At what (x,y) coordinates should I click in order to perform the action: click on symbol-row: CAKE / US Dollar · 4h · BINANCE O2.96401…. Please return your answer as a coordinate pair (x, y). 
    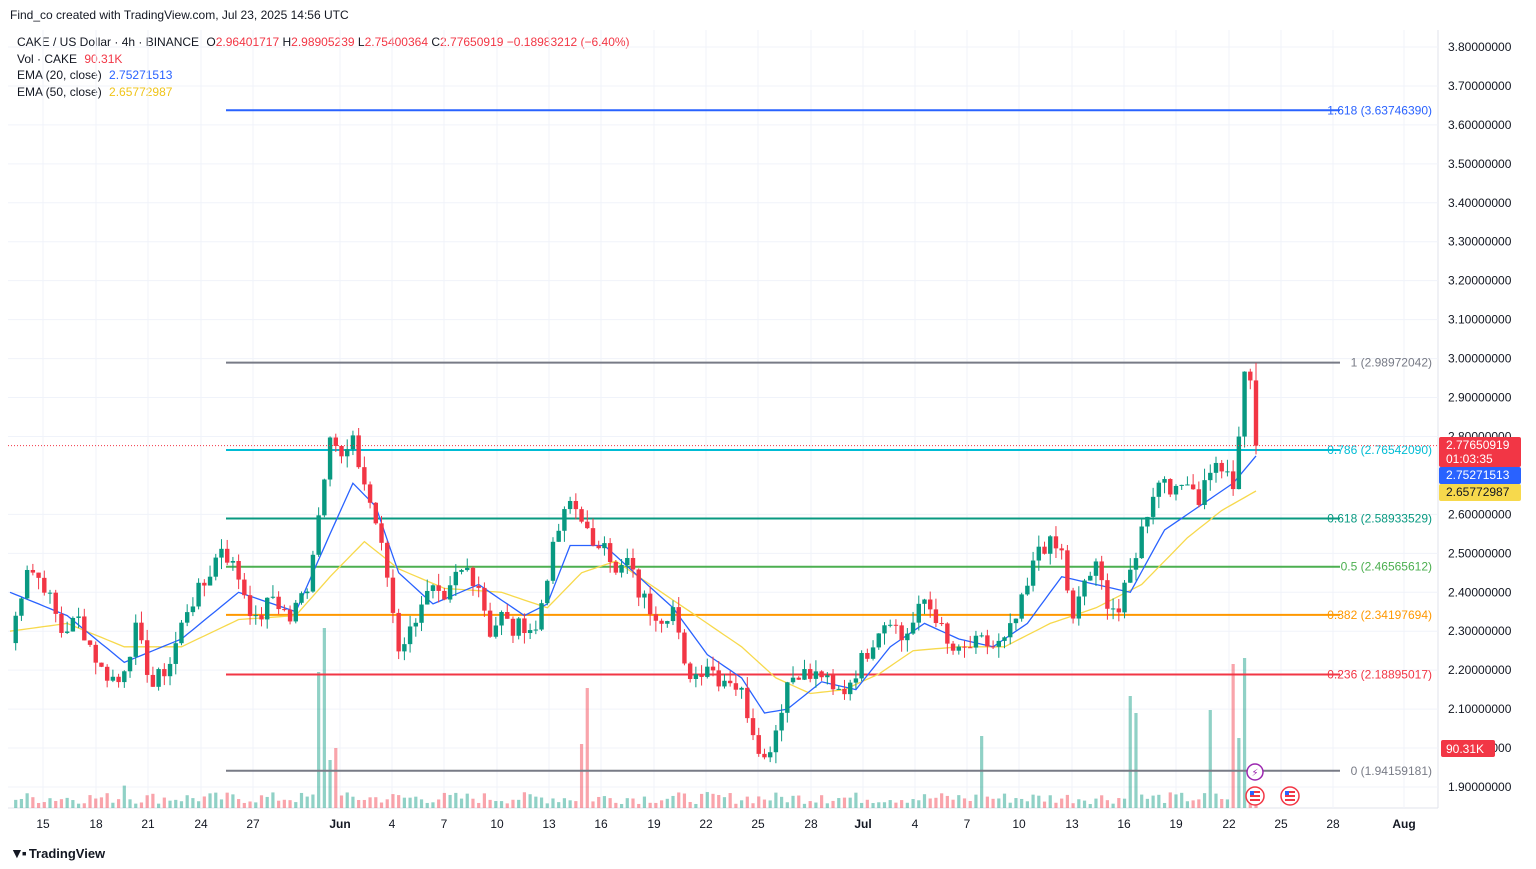
    Looking at the image, I should click on (323, 42).